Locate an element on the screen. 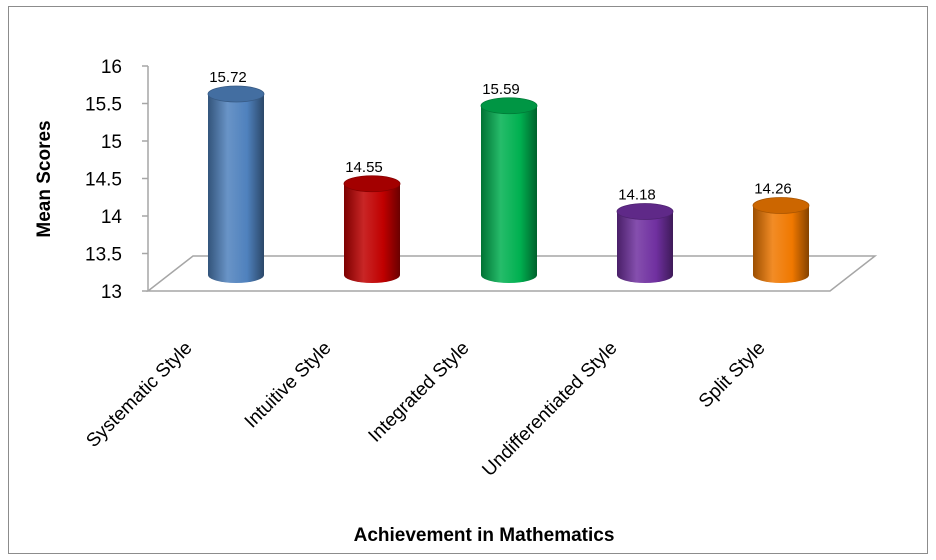 The width and height of the screenshot is (936, 560). bar-1: 14.55 is located at coordinates (372, 221).